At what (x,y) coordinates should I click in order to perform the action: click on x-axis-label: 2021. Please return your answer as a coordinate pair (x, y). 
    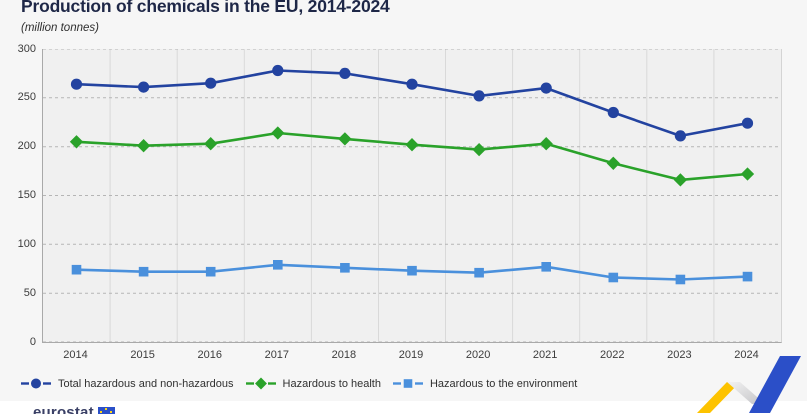
    Looking at the image, I should click on (545, 355).